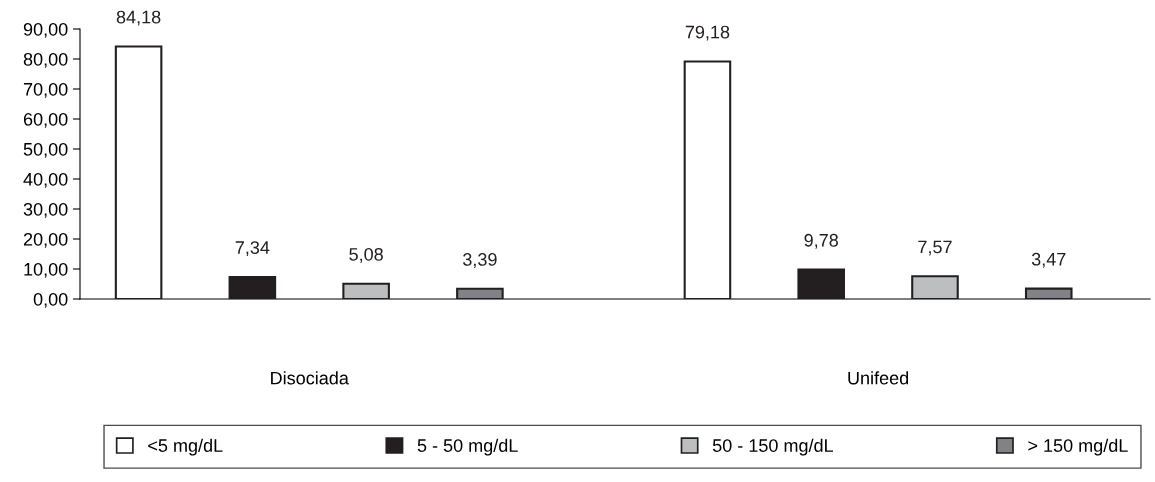 This screenshot has width=1155, height=482. I want to click on text: 9,78, so click(821, 241).